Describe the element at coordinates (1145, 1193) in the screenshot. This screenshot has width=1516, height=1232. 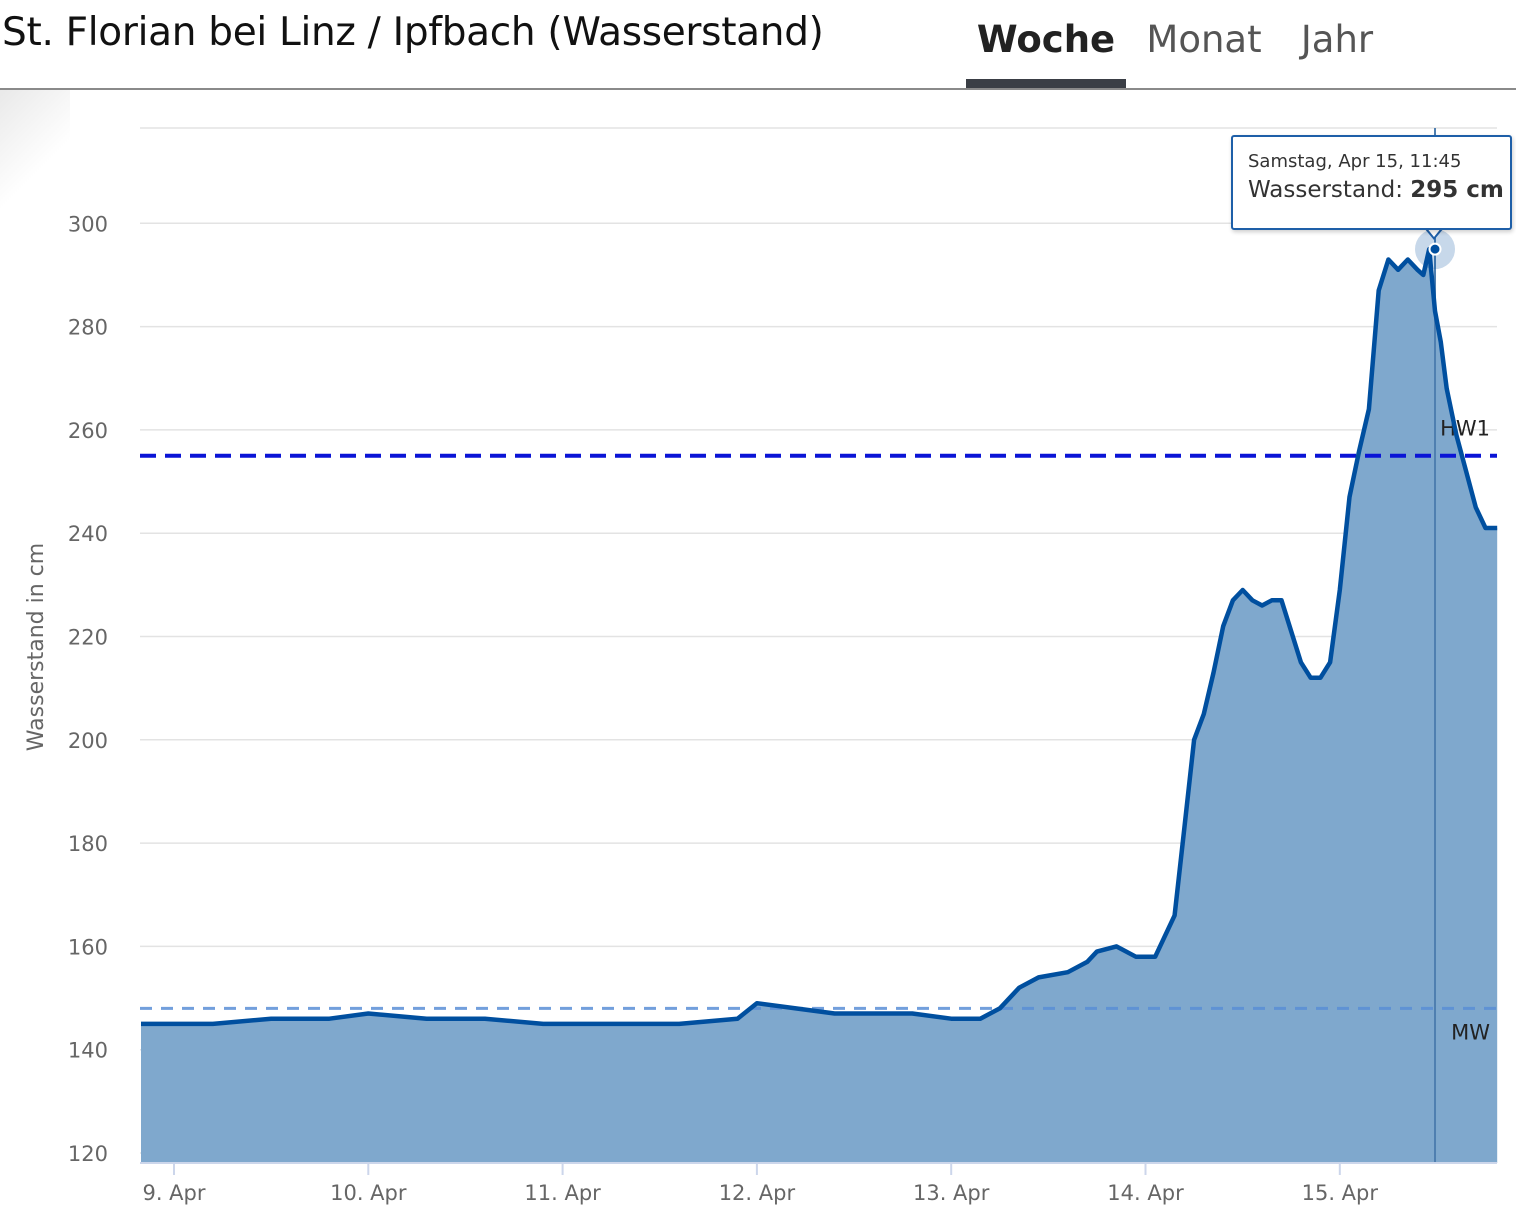
I see `x-tick-label: 14. Apr` at that location.